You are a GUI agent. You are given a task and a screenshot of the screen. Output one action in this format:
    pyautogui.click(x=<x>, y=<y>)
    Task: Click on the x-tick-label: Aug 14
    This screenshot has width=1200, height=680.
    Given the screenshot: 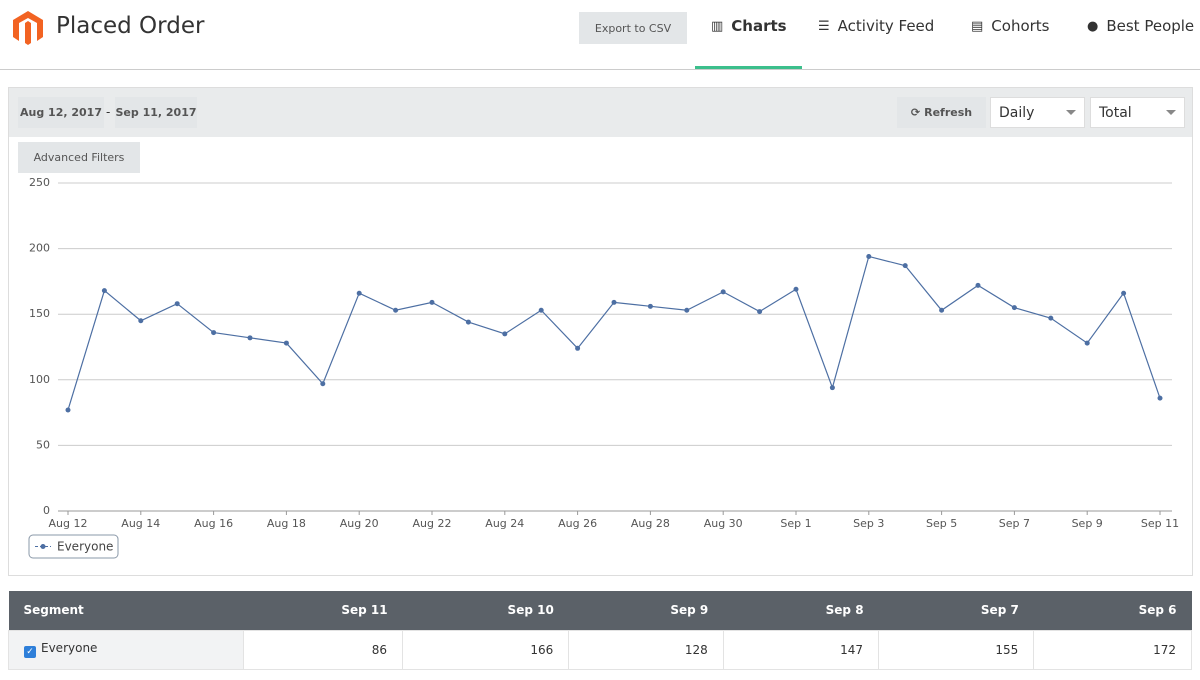 What is the action you would take?
    pyautogui.click(x=140, y=523)
    